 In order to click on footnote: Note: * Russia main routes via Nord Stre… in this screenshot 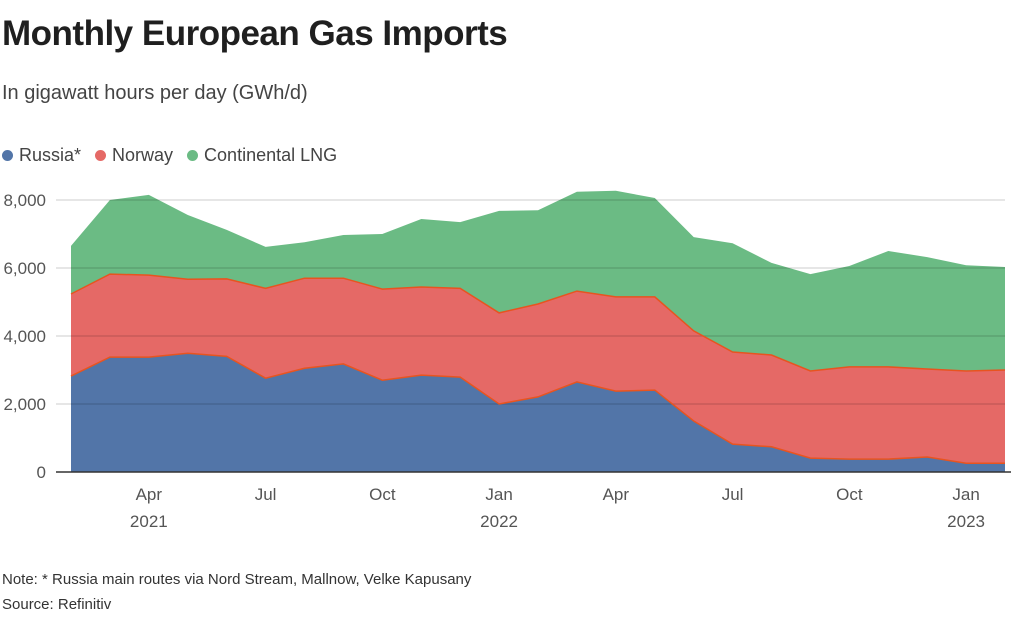, I will do `click(237, 579)`.